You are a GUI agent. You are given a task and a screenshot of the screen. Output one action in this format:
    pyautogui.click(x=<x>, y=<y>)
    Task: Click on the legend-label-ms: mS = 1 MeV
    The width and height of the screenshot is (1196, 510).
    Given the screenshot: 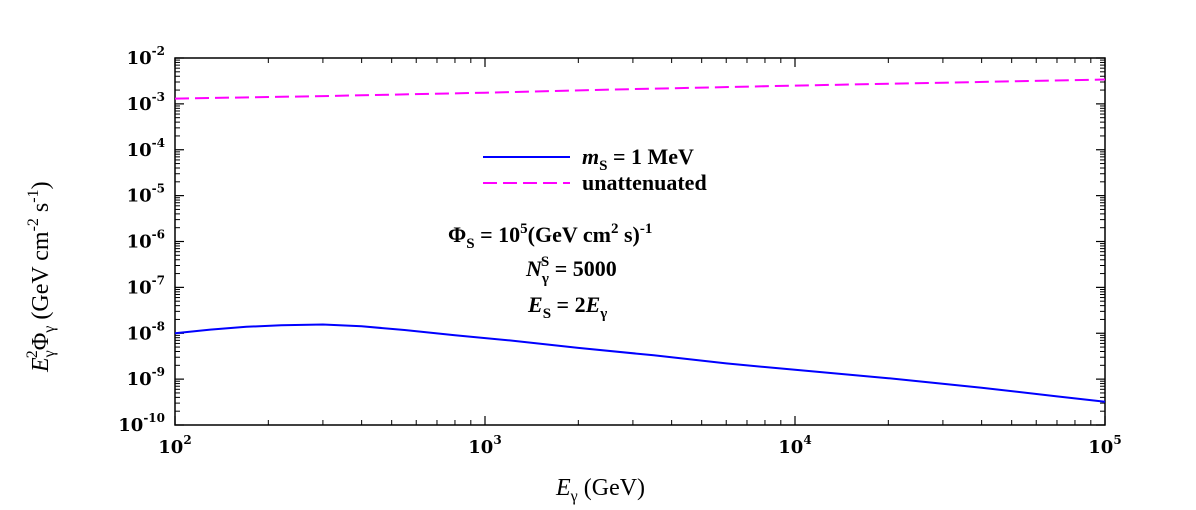 What is the action you would take?
    pyautogui.click(x=638, y=159)
    